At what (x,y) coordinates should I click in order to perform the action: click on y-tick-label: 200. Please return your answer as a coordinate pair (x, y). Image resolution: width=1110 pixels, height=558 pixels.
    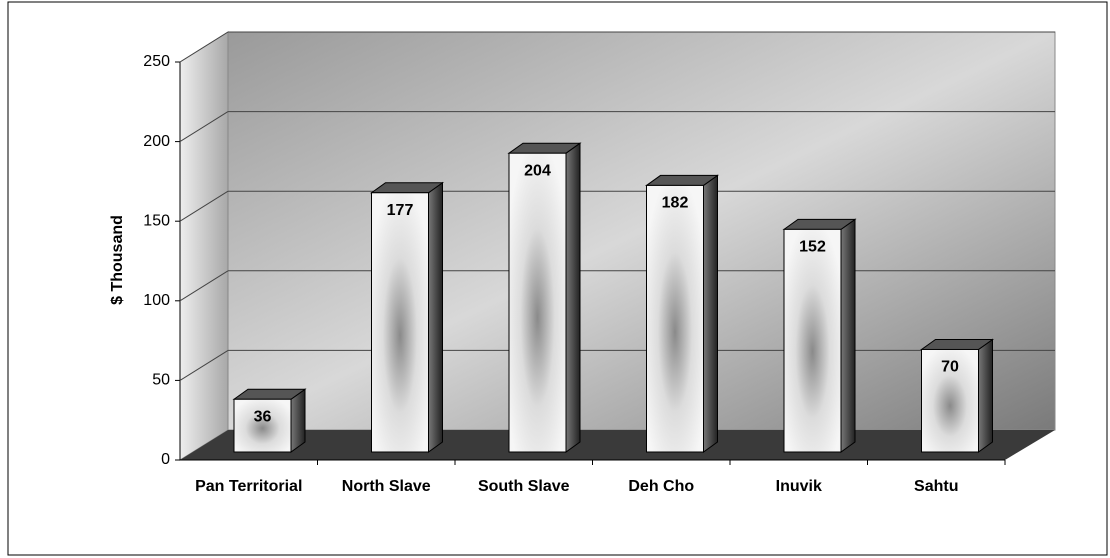
    Looking at the image, I should click on (156, 141).